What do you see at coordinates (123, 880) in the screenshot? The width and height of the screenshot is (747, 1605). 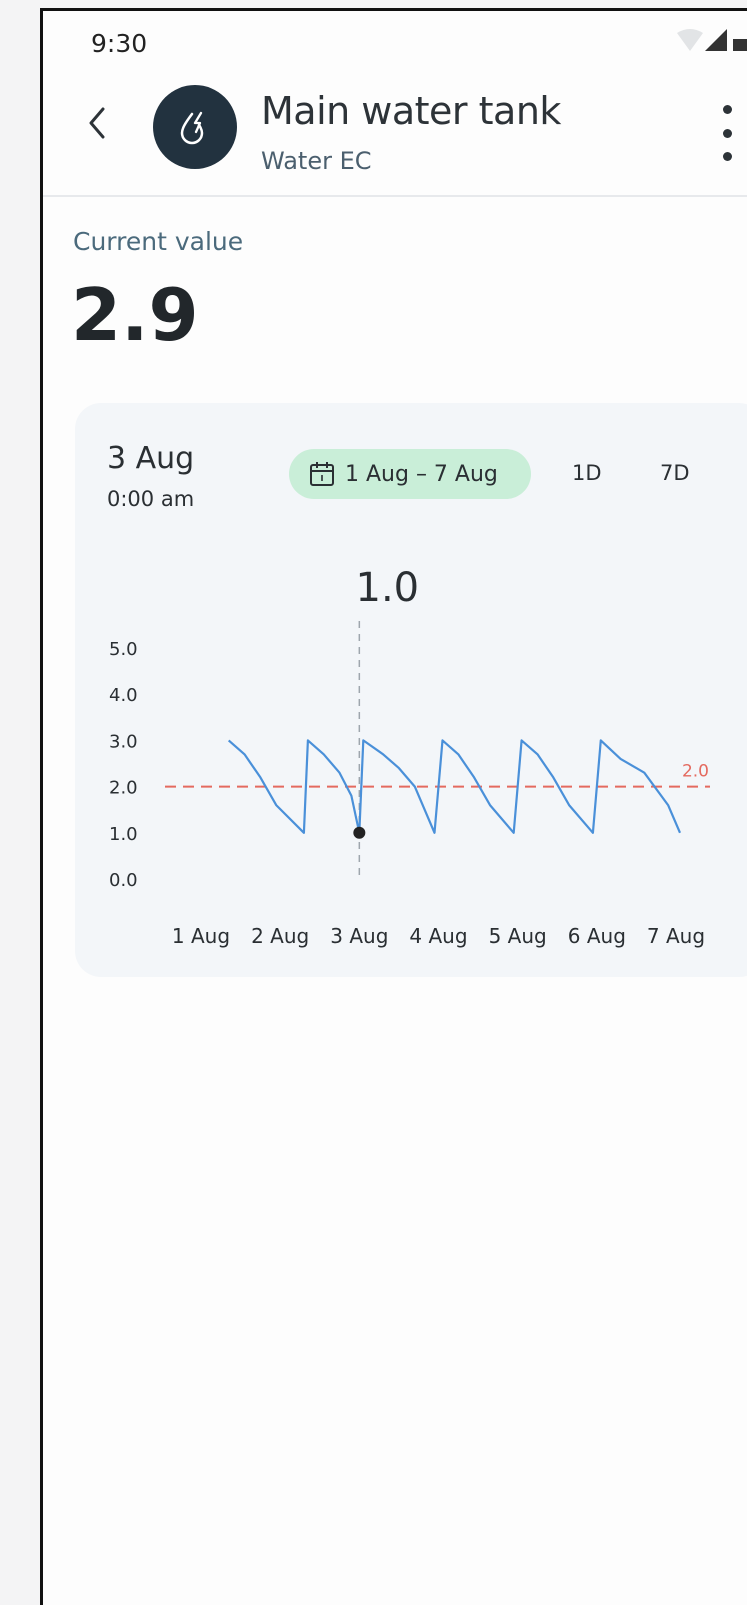 I see `y-tick-label: 0.0` at bounding box center [123, 880].